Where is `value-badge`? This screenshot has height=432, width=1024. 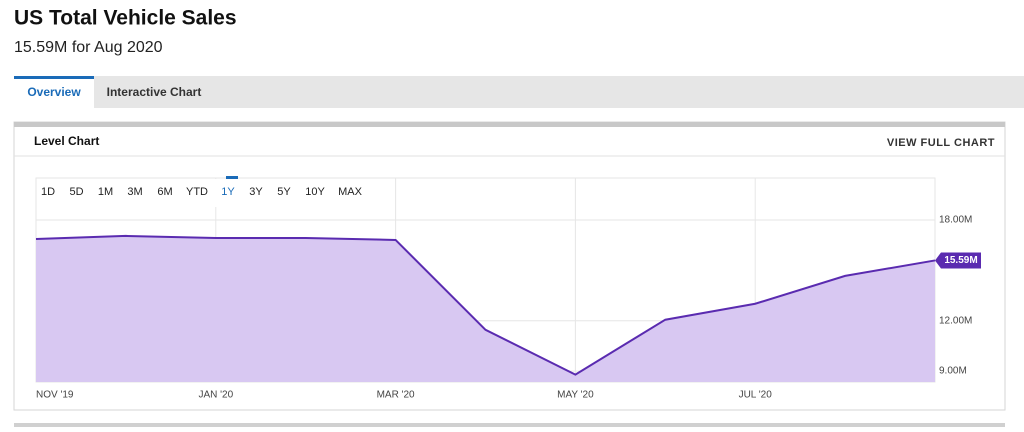
value-badge is located at coordinates (958, 260).